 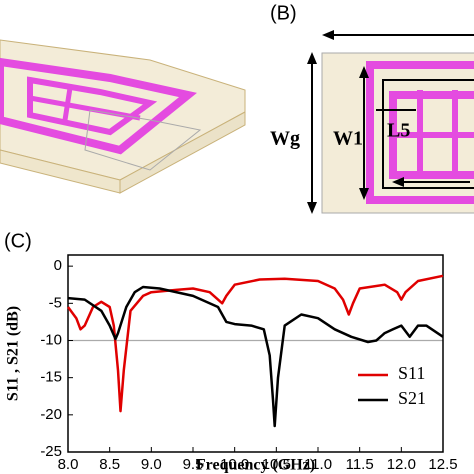 What do you see at coordinates (318, 464) in the screenshot?
I see `x-tick-label: 11.0` at bounding box center [318, 464].